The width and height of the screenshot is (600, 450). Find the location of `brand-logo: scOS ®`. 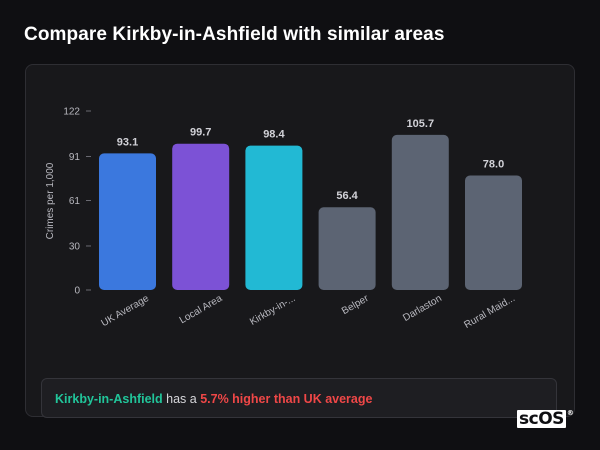

brand-logo: scOS ® is located at coordinates (545, 419).